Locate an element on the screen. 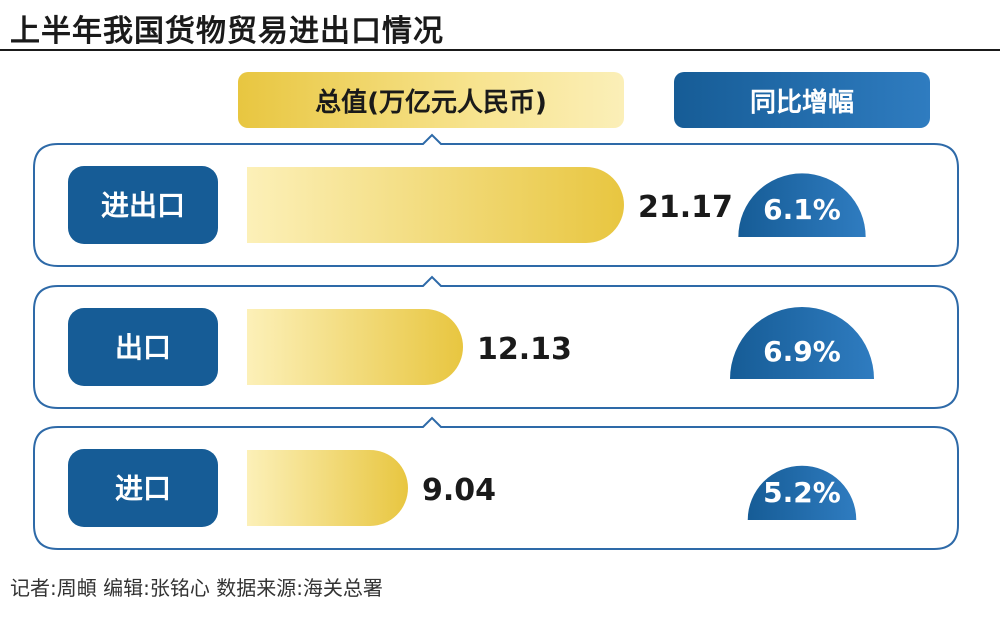  growth-label: 5.2% is located at coordinates (802, 492).